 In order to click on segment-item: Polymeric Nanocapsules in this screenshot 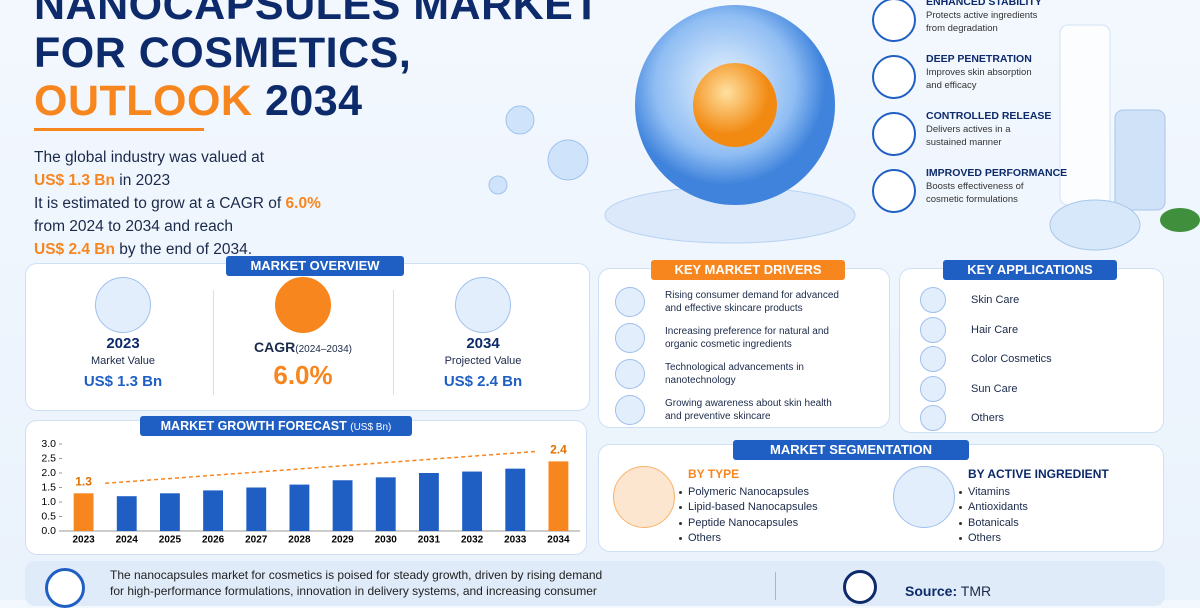, I will do `click(744, 492)`.